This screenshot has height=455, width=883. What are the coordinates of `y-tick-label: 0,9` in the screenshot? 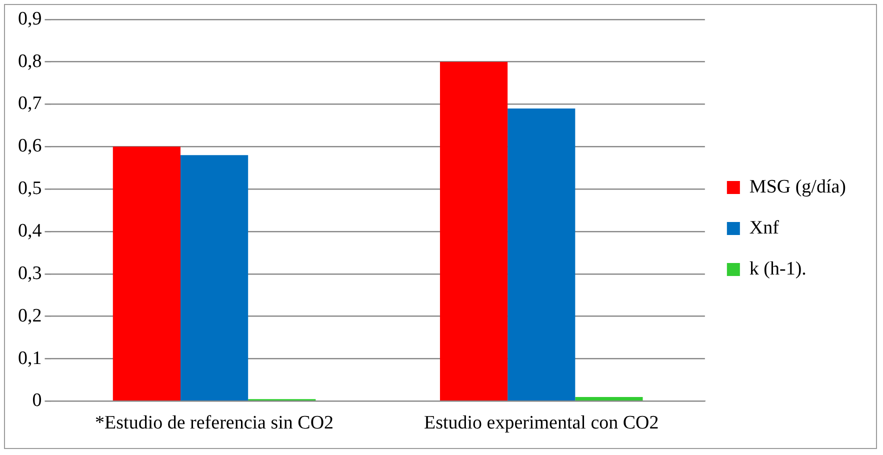 It's located at (30, 19).